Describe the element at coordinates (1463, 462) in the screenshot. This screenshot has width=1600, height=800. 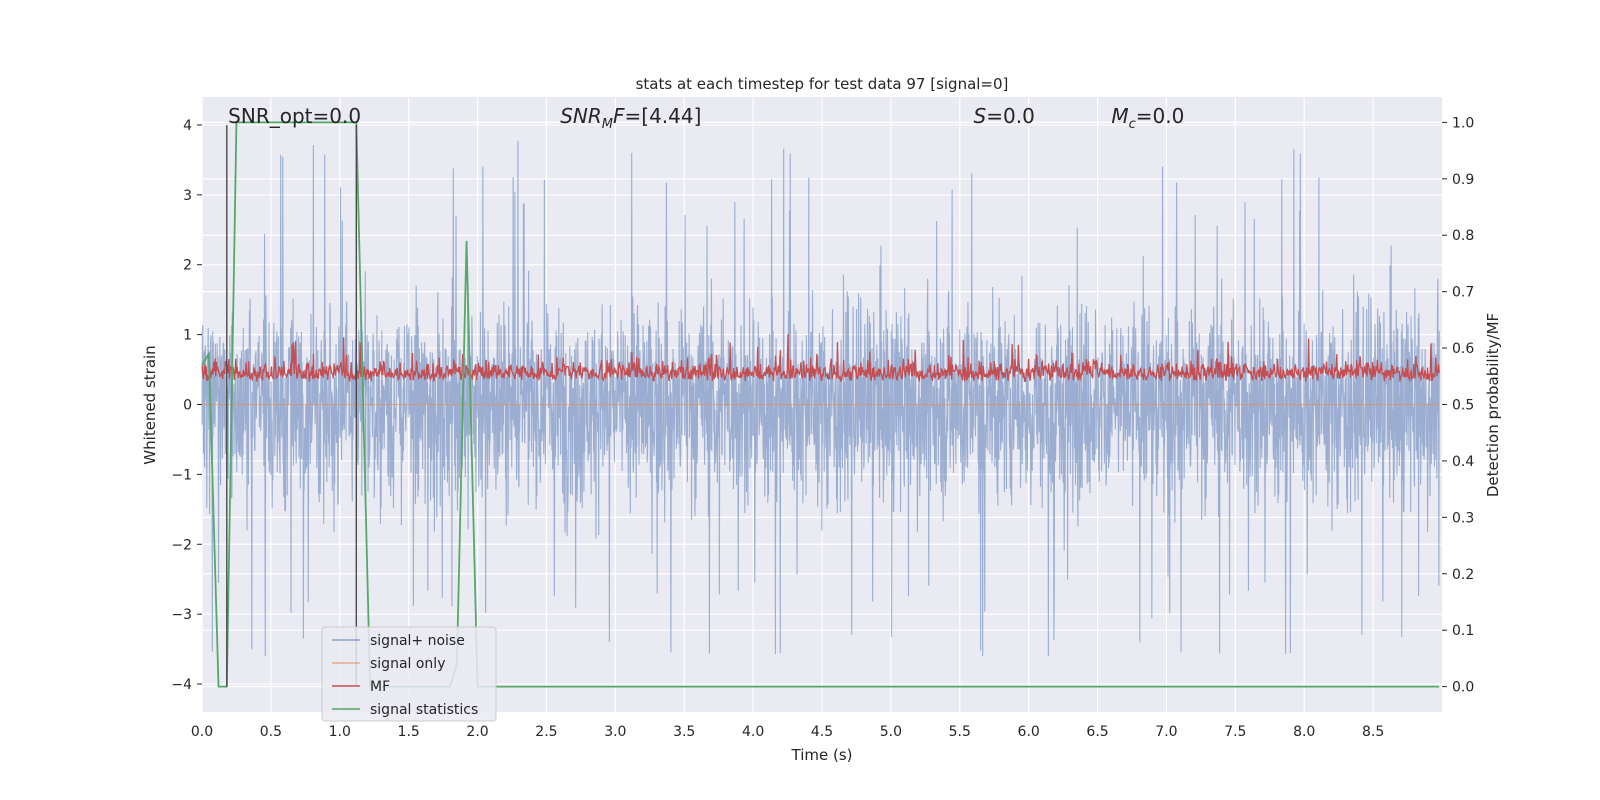
I see `right-tick-label: 0.4` at that location.